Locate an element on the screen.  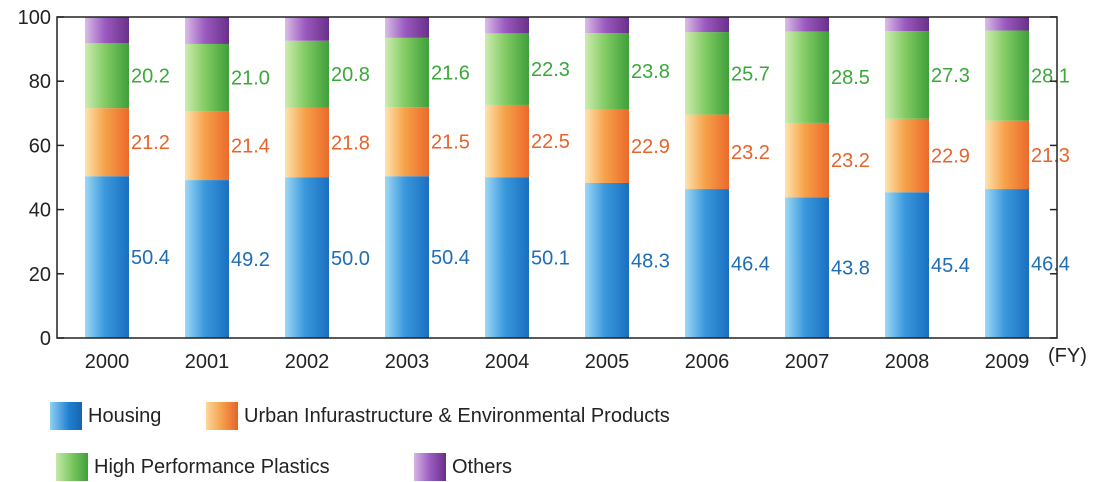
bar-segment-others-2006 is located at coordinates (707, 25).